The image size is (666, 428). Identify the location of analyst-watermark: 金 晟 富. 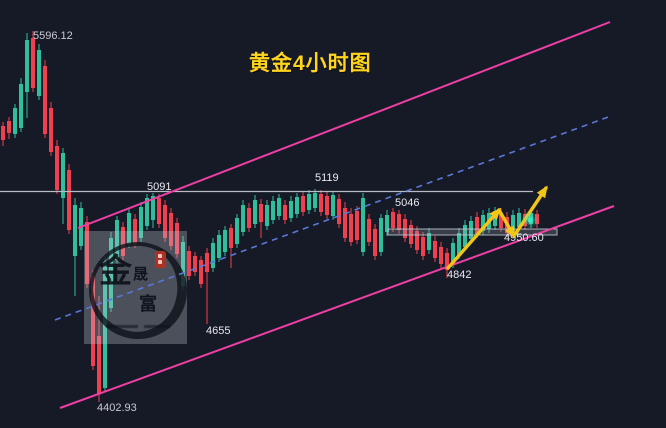
(138, 290).